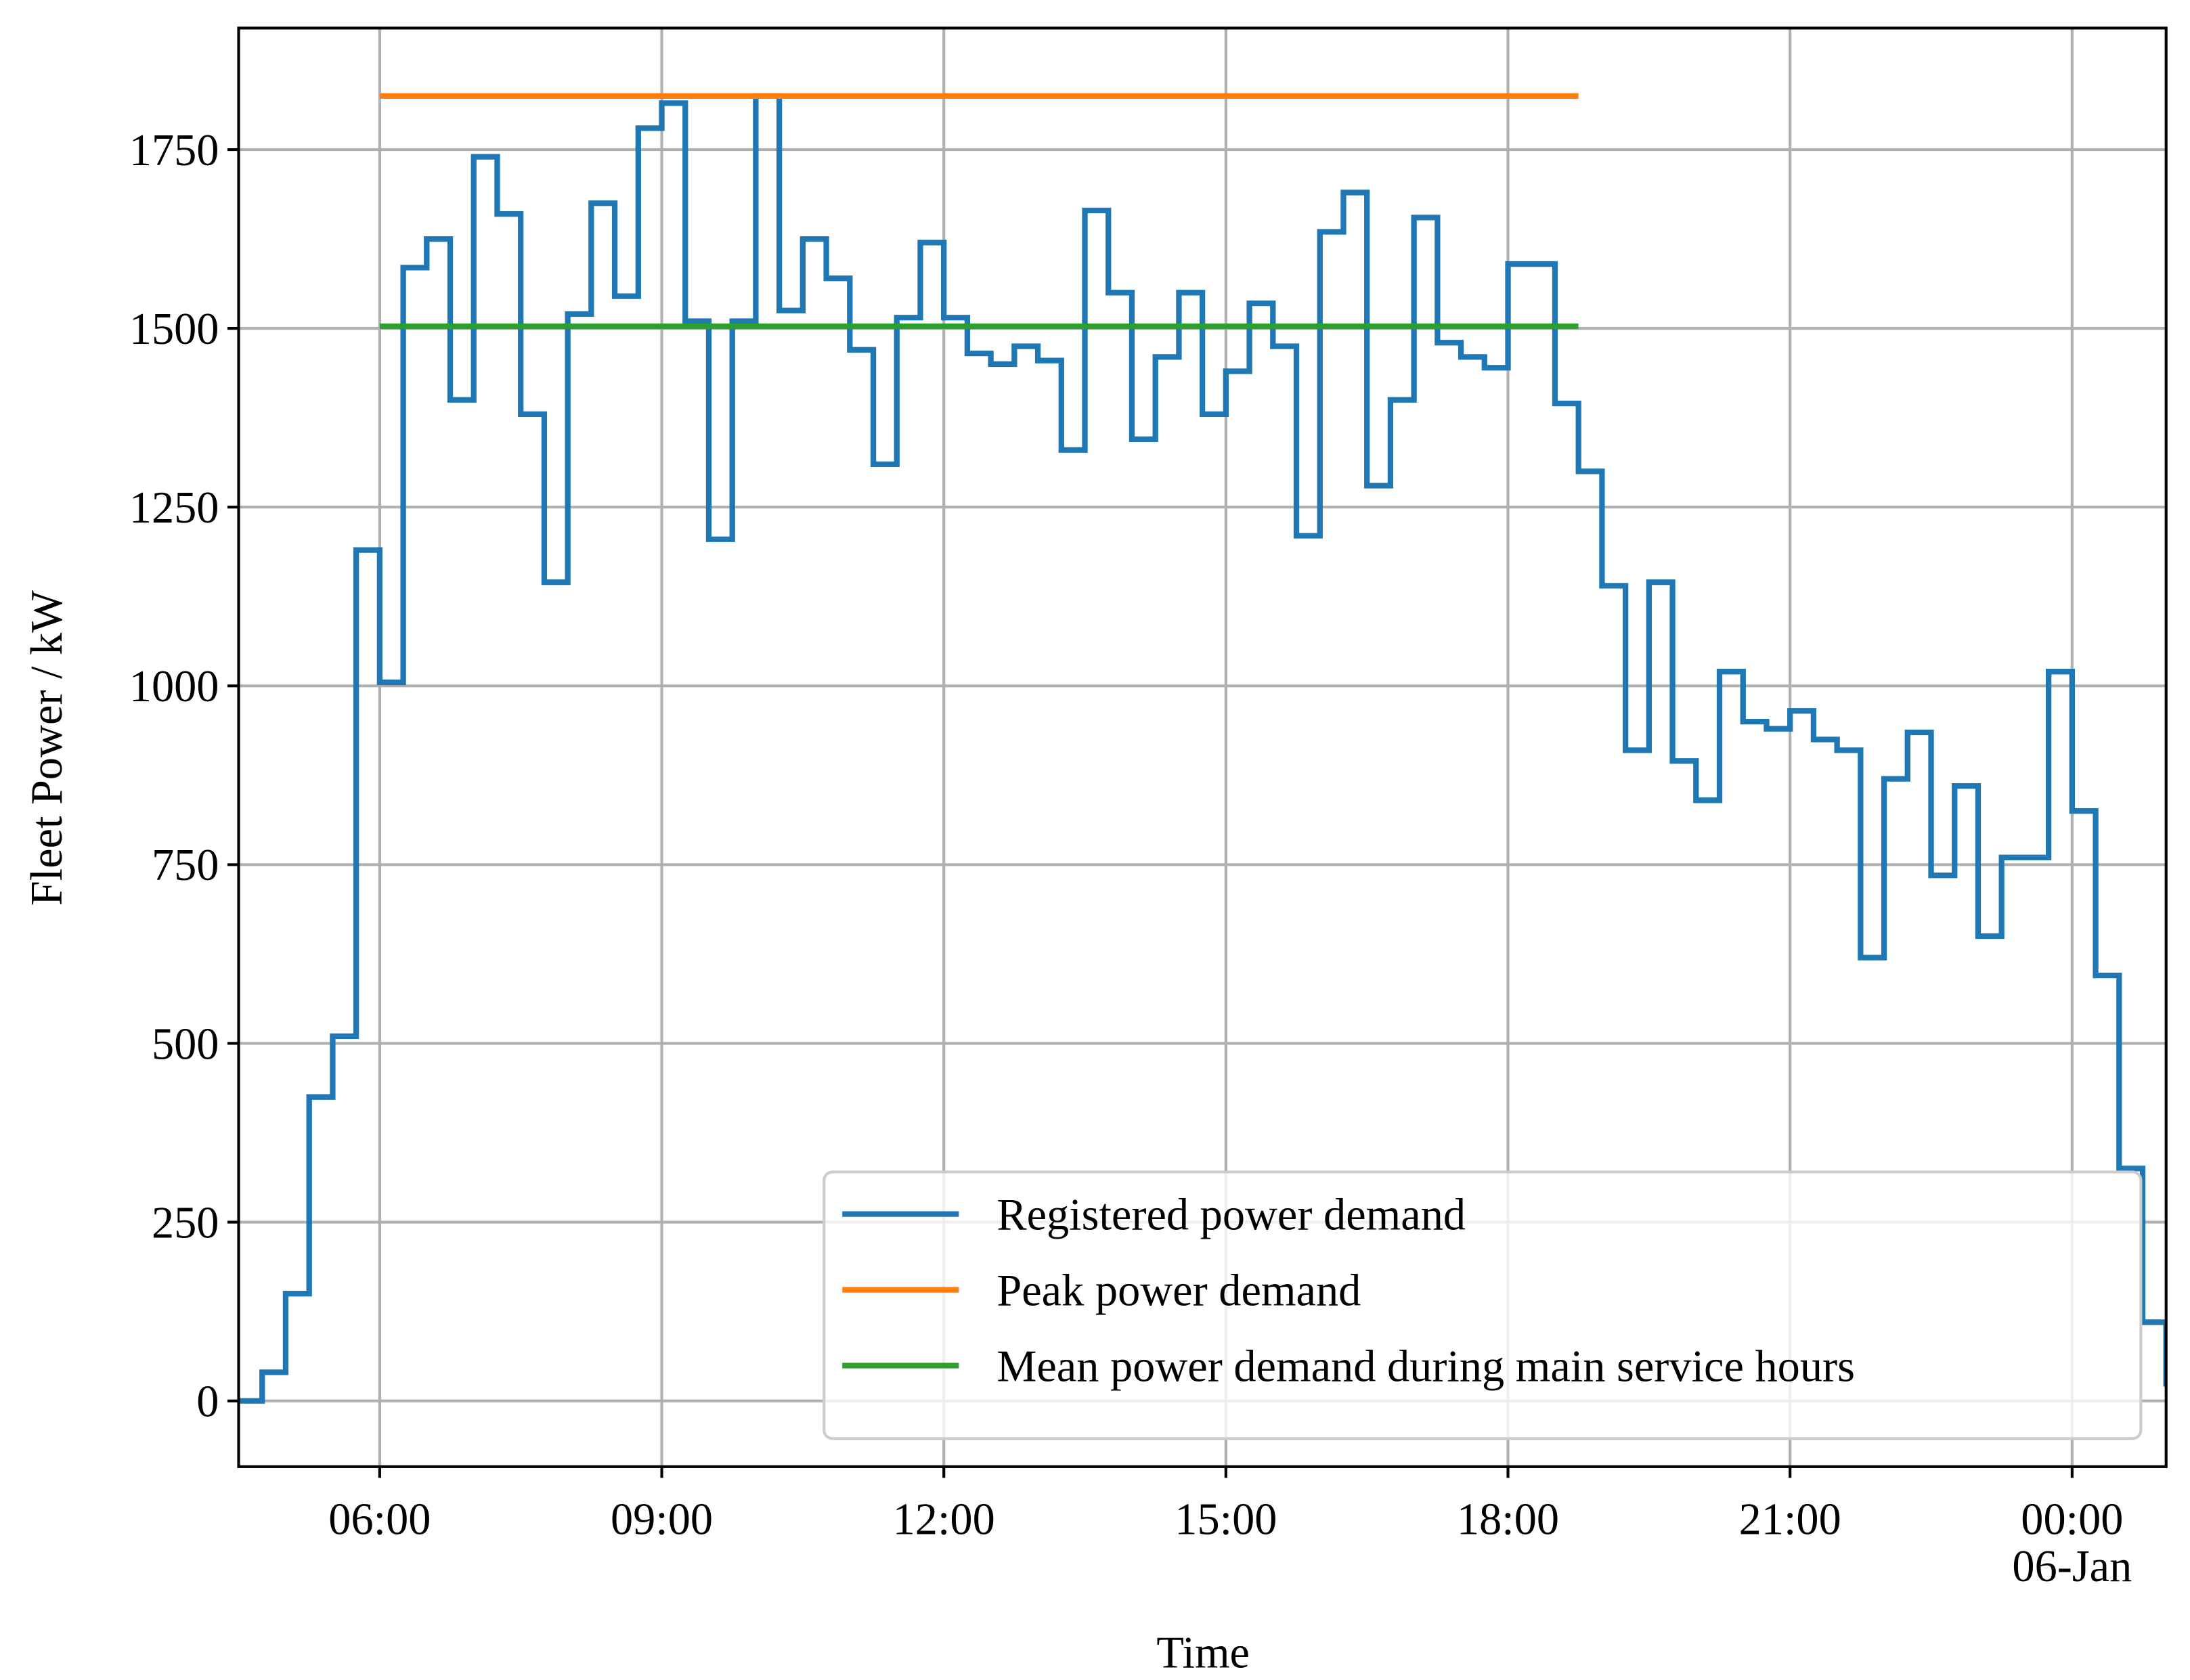  Describe the element at coordinates (174, 687) in the screenshot. I see `y-tick-label: 1000` at that location.